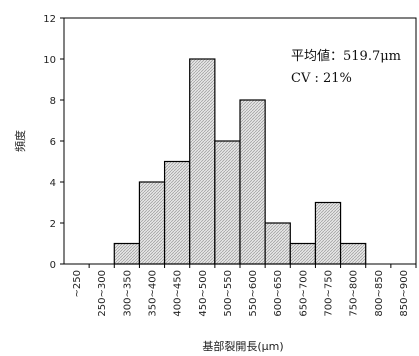 The image size is (419, 356). What do you see at coordinates (354, 293) in the screenshot?
I see `x-tick-label: 750~800` at bounding box center [354, 293].